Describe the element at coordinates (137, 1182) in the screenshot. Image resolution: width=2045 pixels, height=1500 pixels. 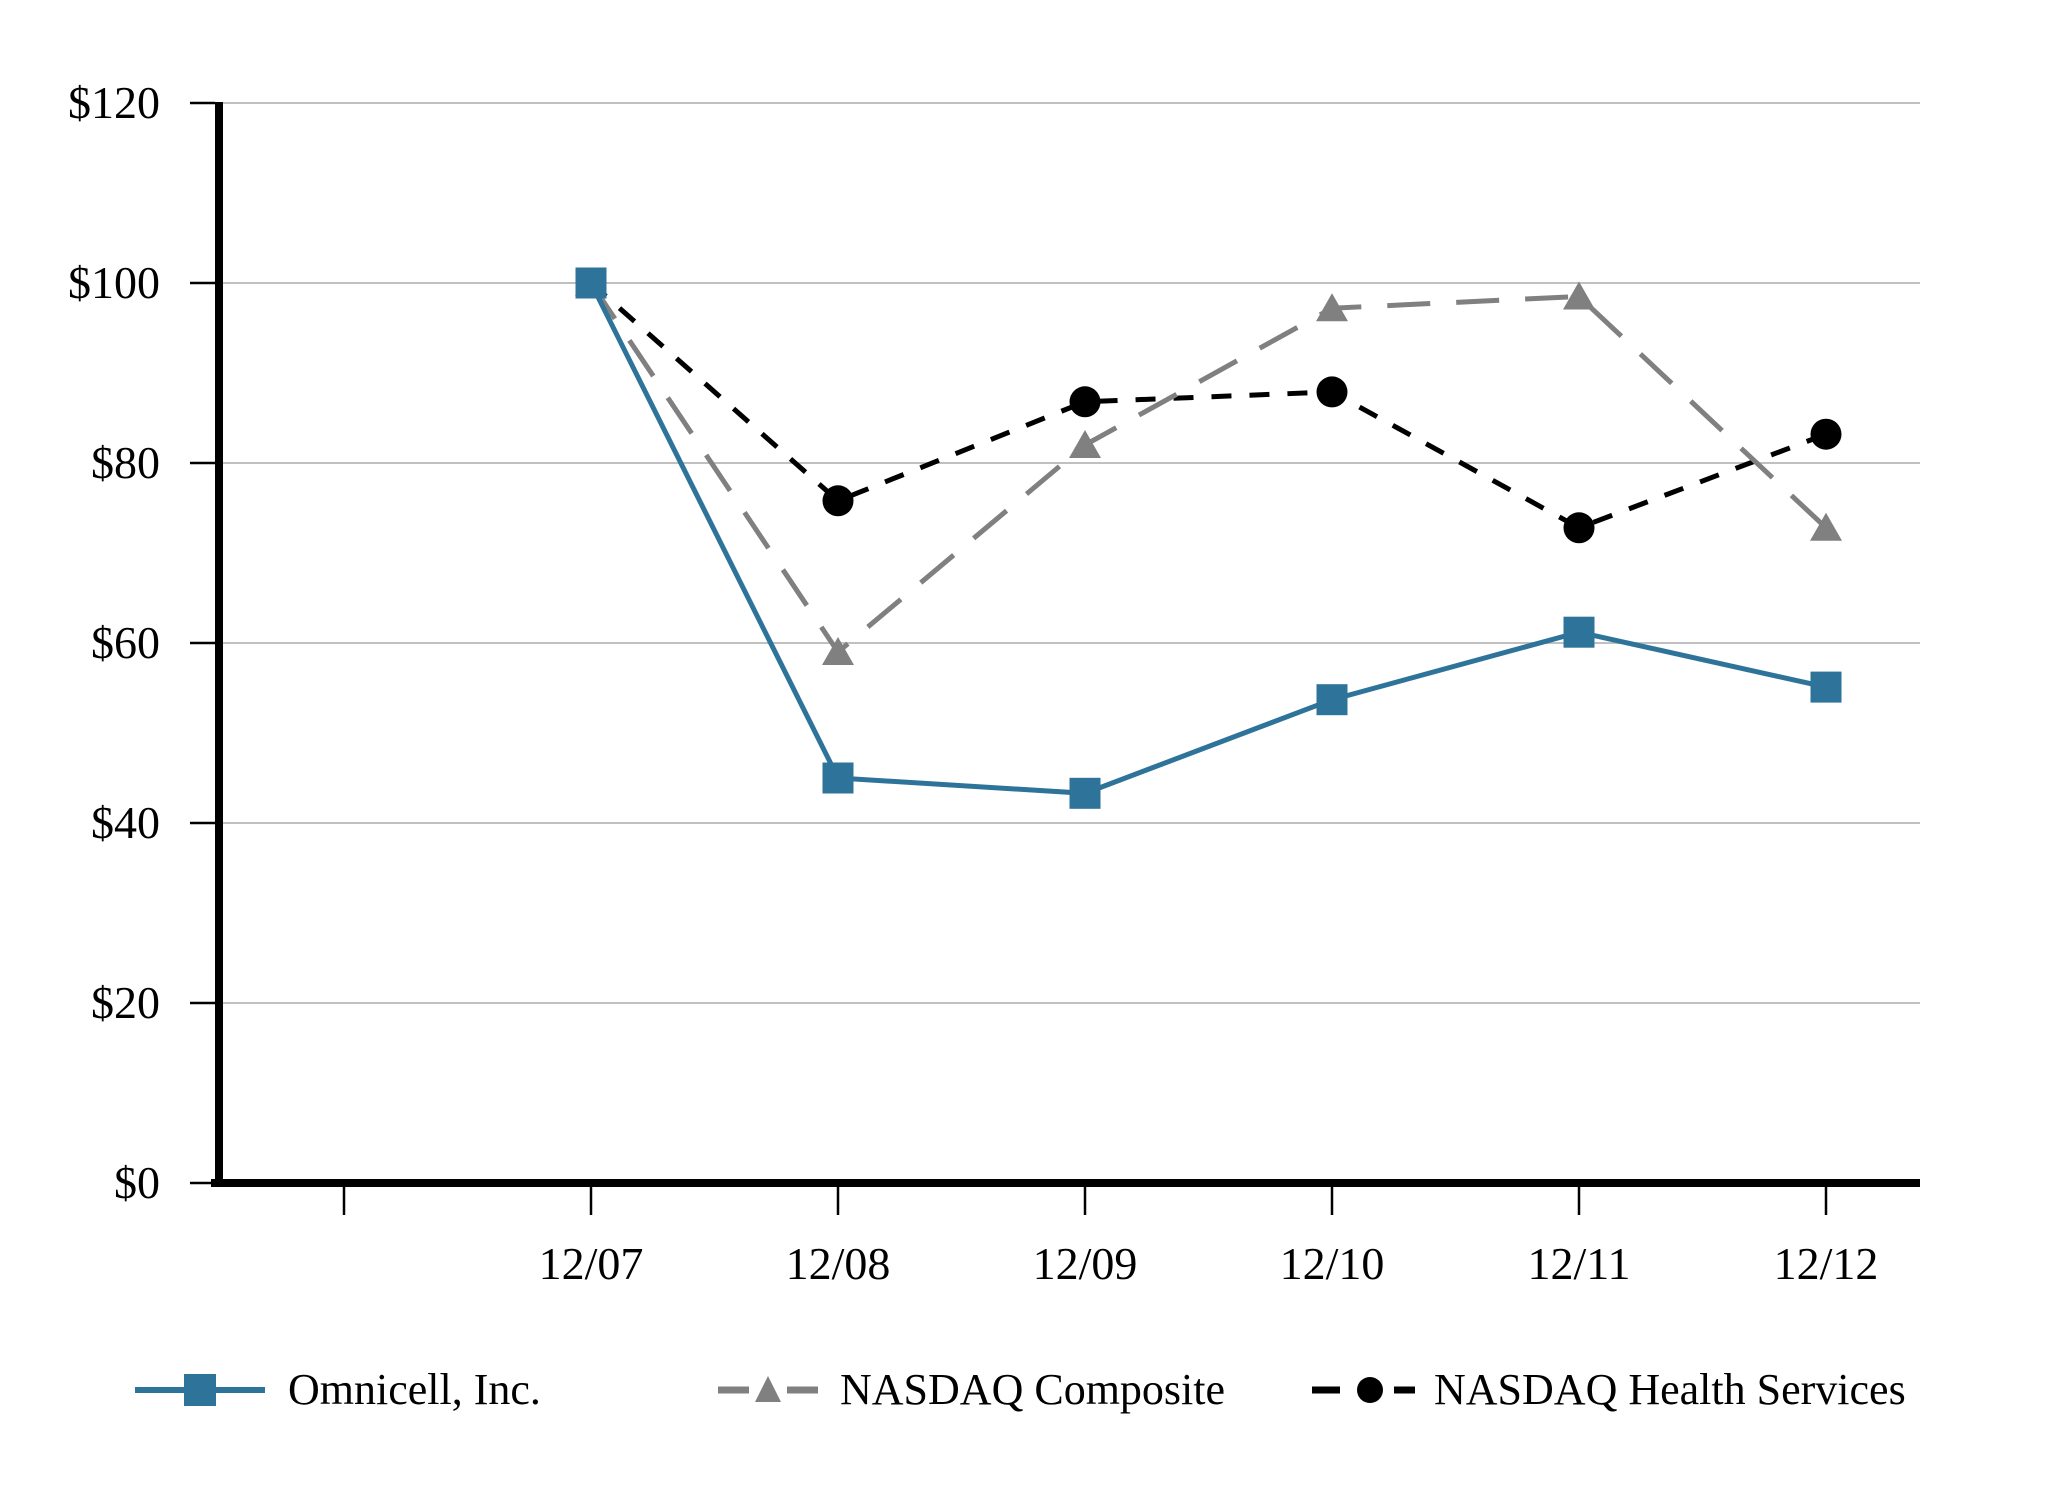
I see `y-axis-label: $0` at that location.